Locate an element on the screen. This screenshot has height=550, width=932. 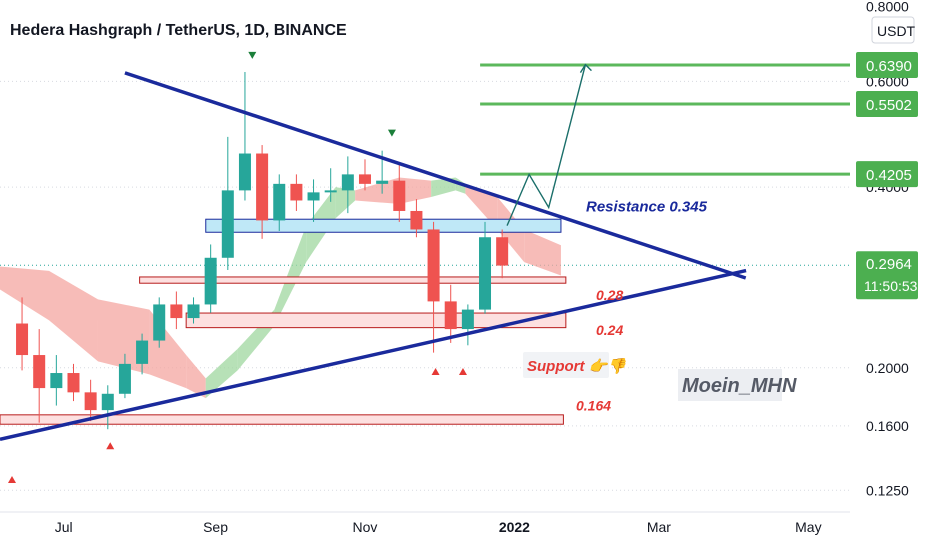
target-price-label: 0.6390 is located at coordinates (889, 66).